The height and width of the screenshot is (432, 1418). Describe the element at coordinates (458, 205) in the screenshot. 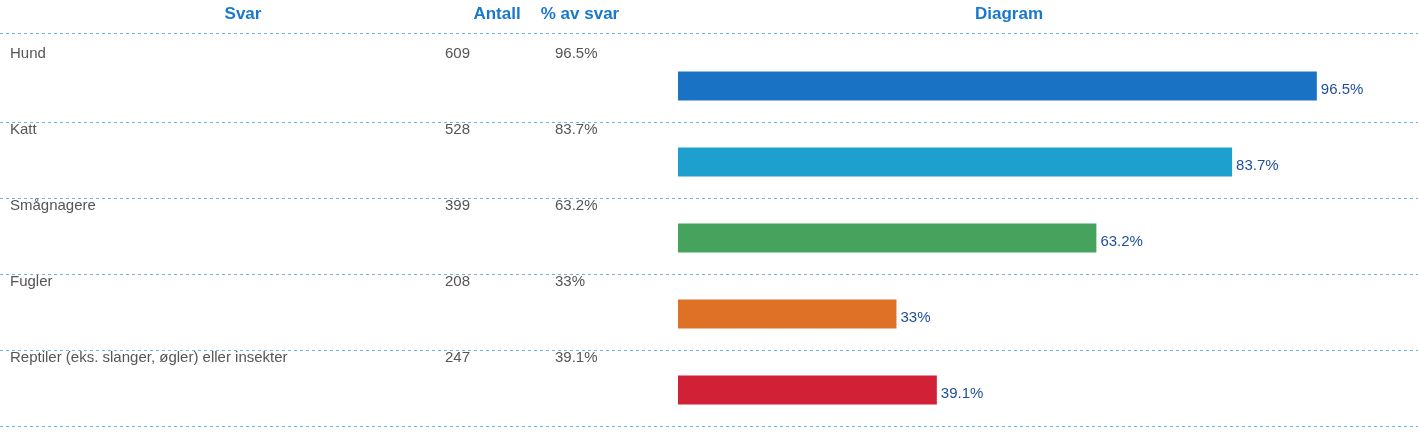

I see `text: 399` at that location.